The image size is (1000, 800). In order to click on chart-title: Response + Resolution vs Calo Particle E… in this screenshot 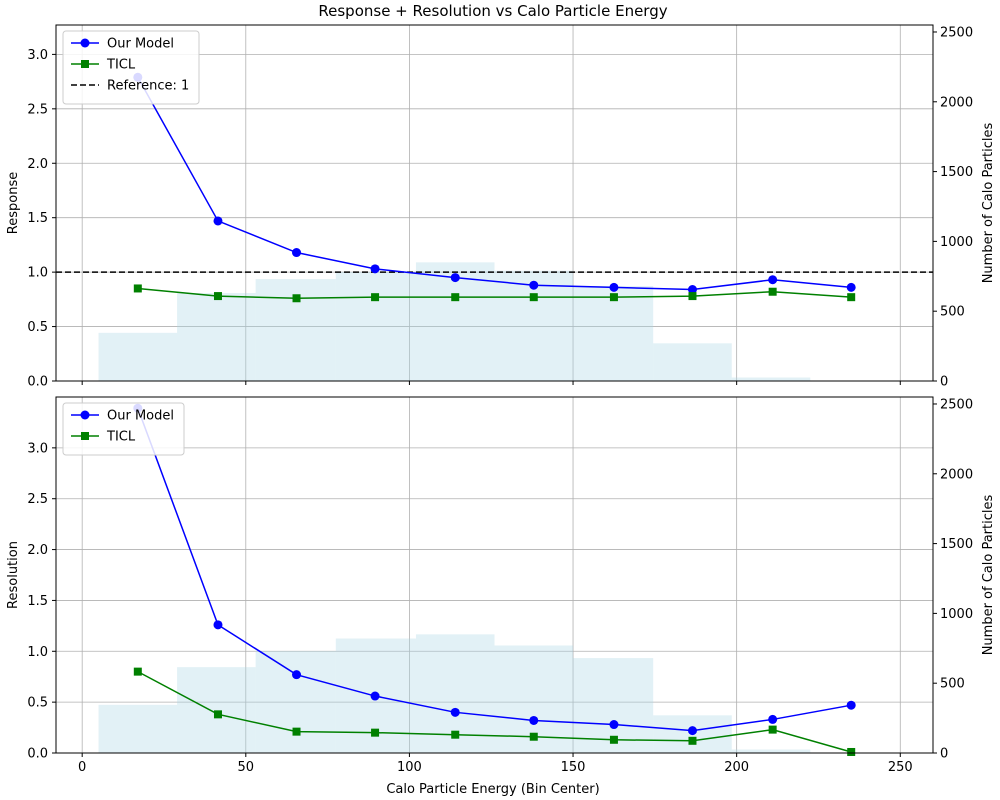, I will do `click(492, 11)`.